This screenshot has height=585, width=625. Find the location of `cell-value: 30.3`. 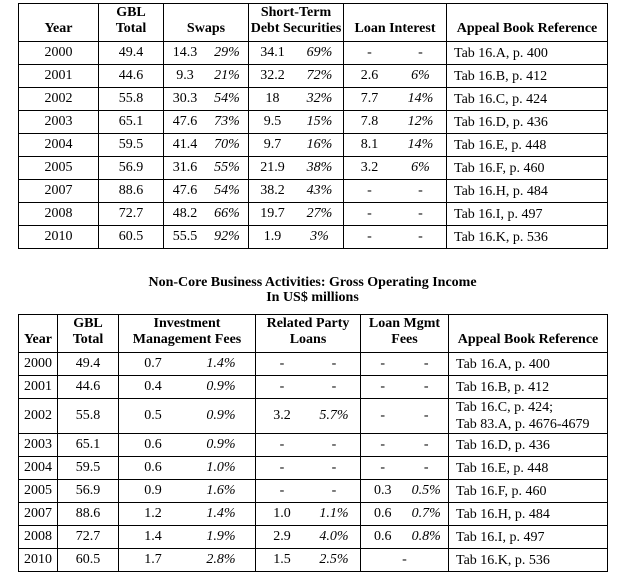

cell-value: 30.3 is located at coordinates (185, 98).